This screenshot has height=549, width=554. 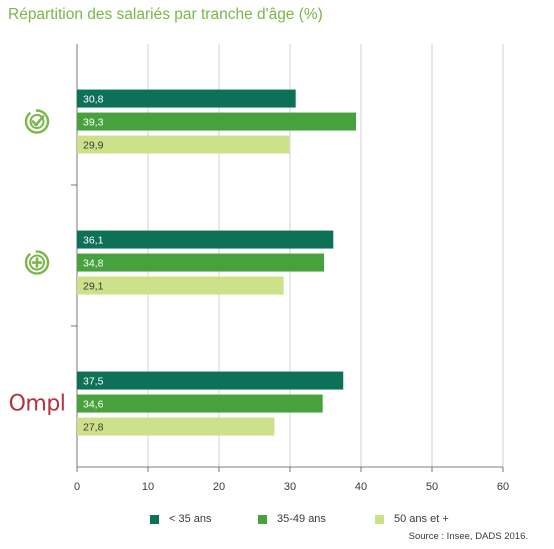 I want to click on plus-circle-icon, so click(x=37, y=262).